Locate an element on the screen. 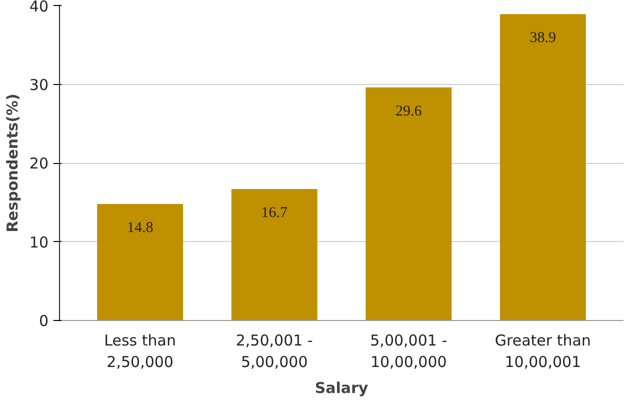  x-tick-label: 2,50,001 - 5,00,000 is located at coordinates (274, 352).